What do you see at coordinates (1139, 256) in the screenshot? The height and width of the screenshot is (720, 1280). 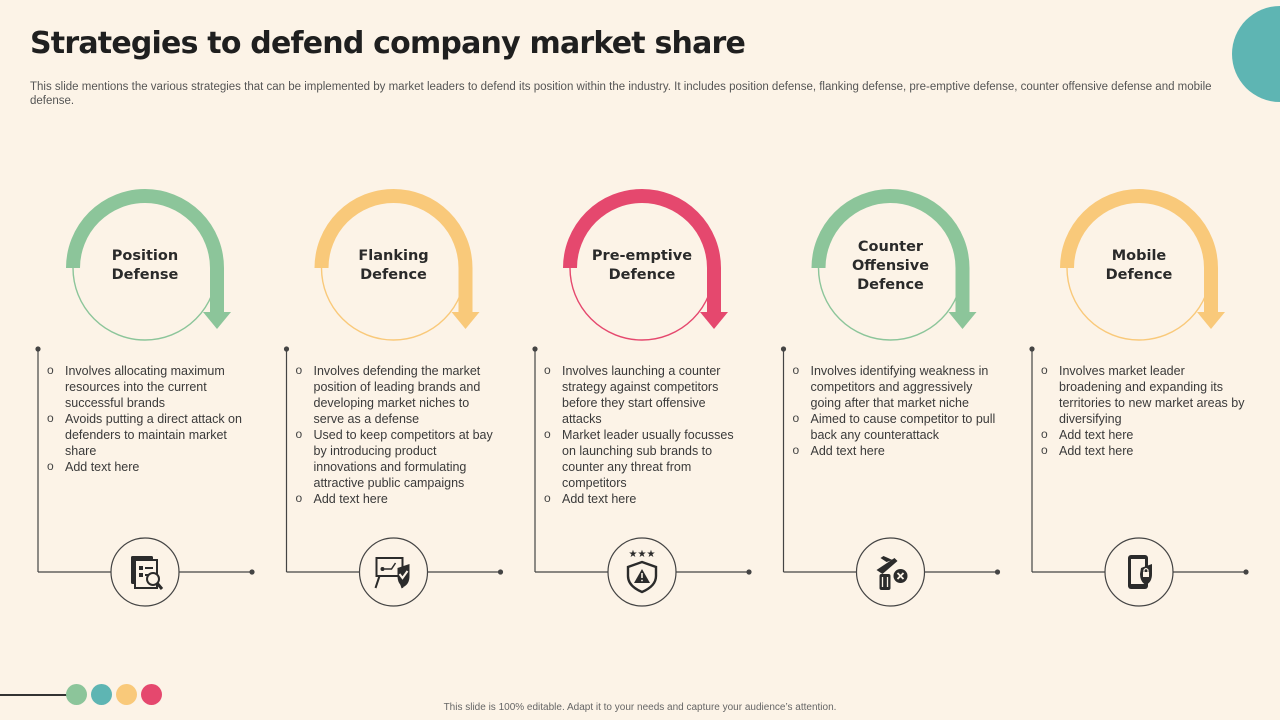 I see `strategy-title-line: Mobile` at bounding box center [1139, 256].